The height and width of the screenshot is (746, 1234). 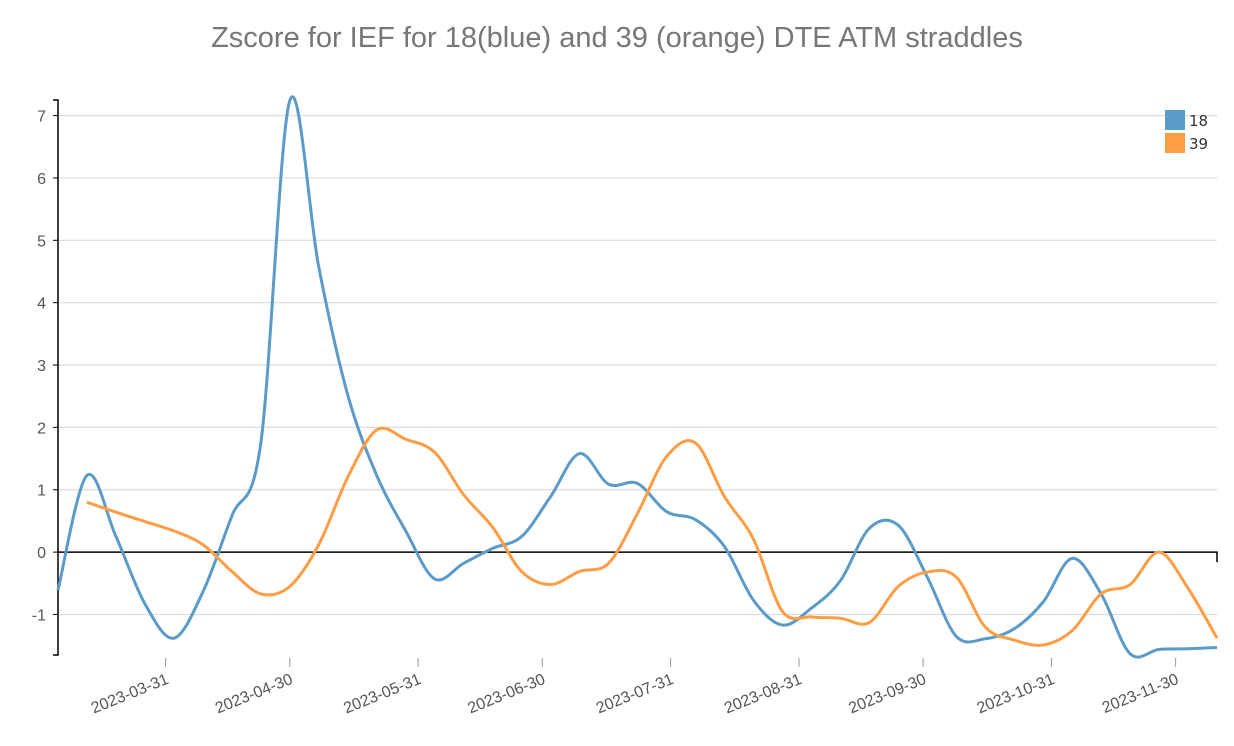 I want to click on legend-label-18: 18, so click(x=1198, y=121).